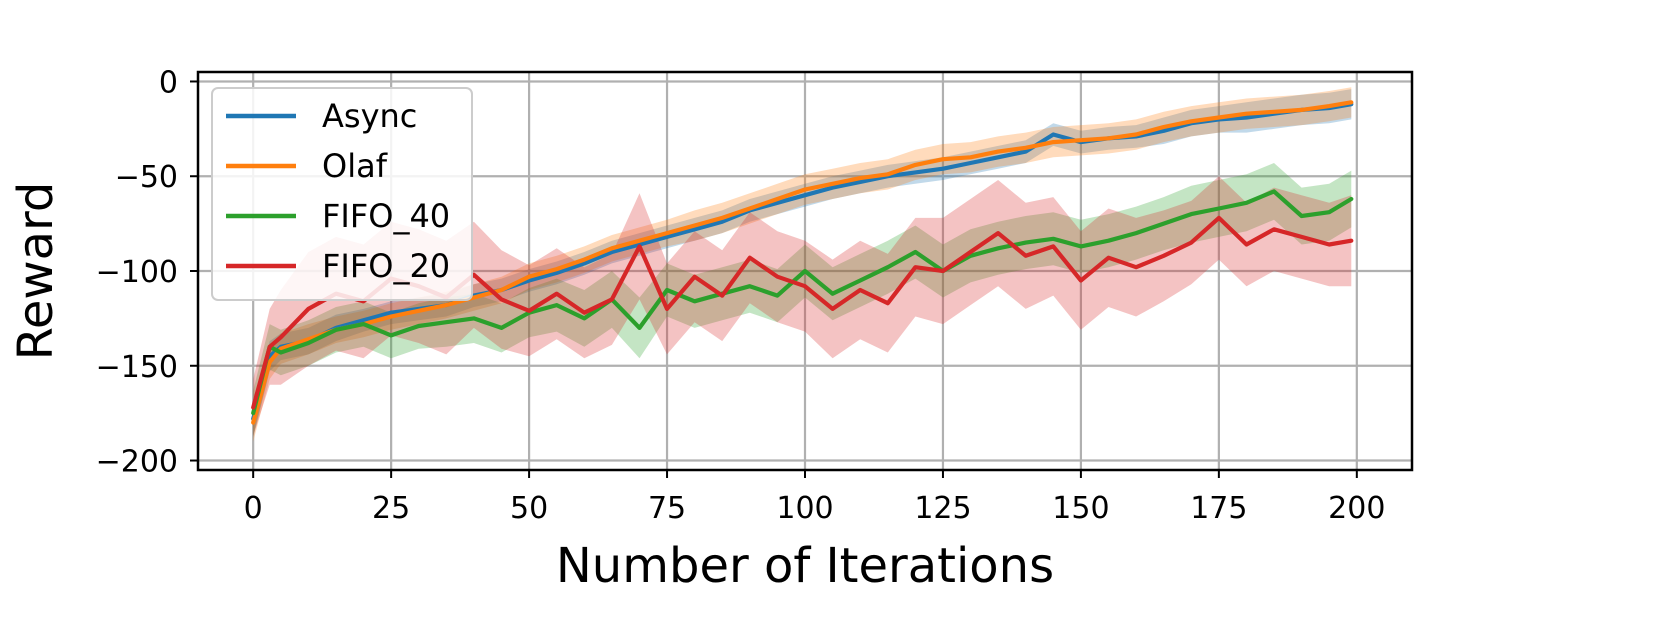  What do you see at coordinates (805, 566) in the screenshot?
I see `x-axis-title: Number of Iterations` at bounding box center [805, 566].